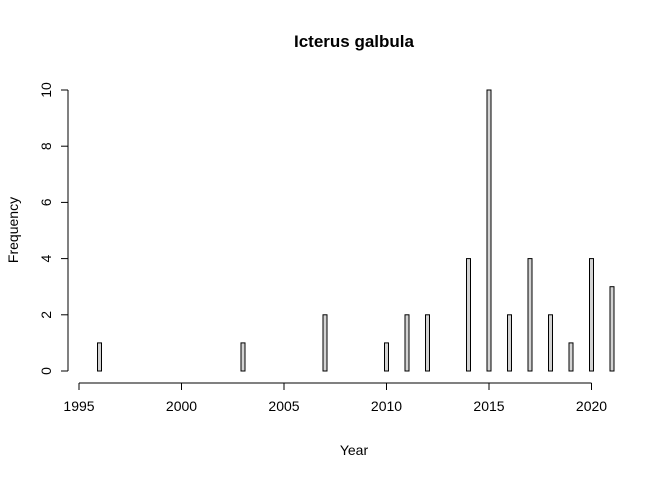 The image size is (672, 480). Describe the element at coordinates (99, 357) in the screenshot. I see `bar-1996` at that location.